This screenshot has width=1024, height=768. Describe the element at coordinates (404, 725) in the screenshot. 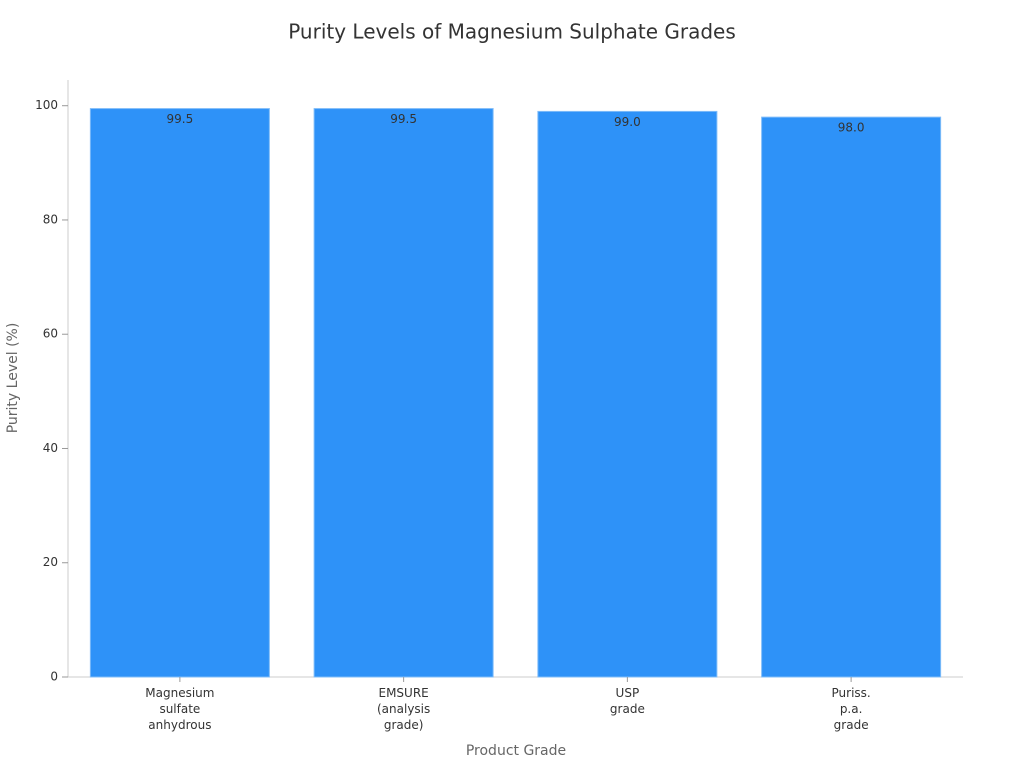

I see `x-tick-label-line: grade)` at that location.